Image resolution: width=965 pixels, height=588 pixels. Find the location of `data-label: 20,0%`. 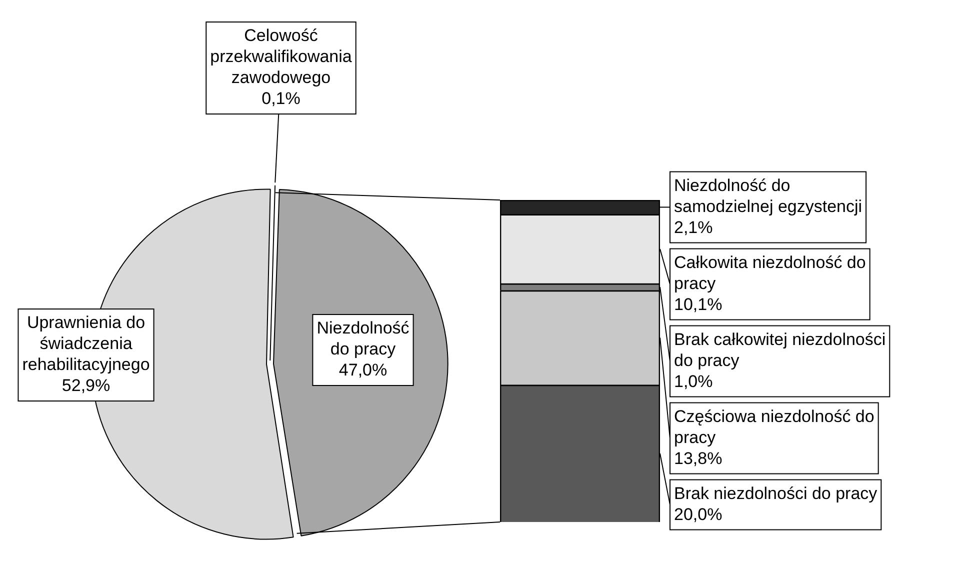

data-label: 20,0% is located at coordinates (698, 514).